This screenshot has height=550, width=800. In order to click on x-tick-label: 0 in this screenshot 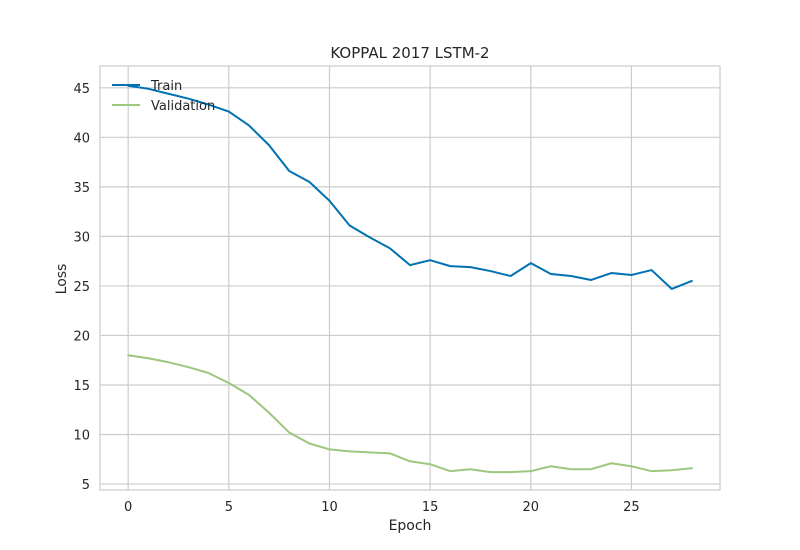, I will do `click(128, 507)`.